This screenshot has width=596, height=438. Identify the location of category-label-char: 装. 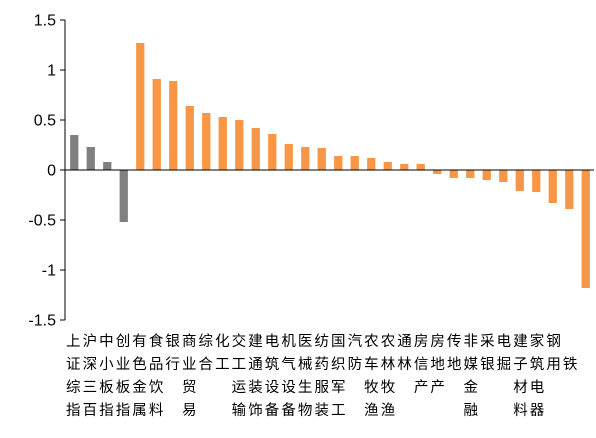
(255, 387).